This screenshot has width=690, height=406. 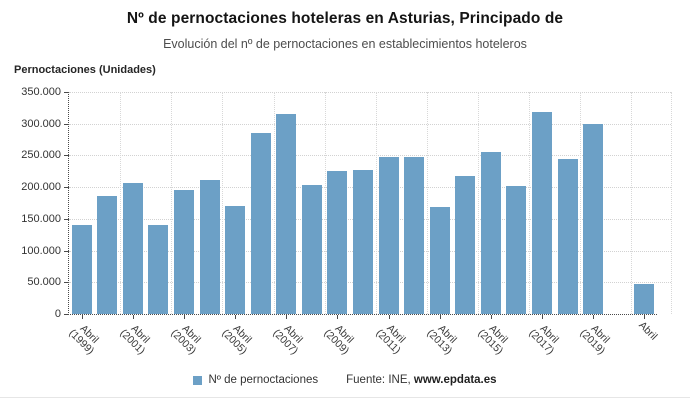 What do you see at coordinates (455, 380) in the screenshot?
I see `source-site-link: www.epdata.es` at bounding box center [455, 380].